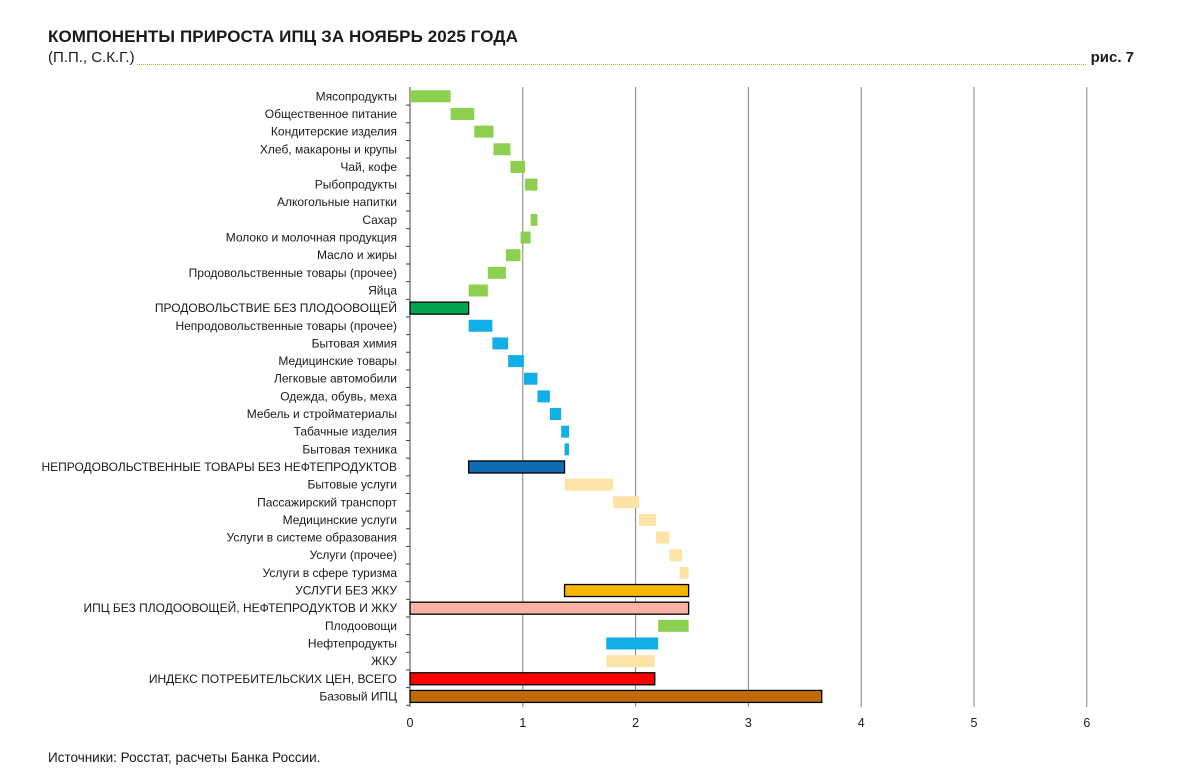 The height and width of the screenshot is (778, 1186). Describe the element at coordinates (1110, 57) in the screenshot. I see `figure-label: рис. 7` at that location.